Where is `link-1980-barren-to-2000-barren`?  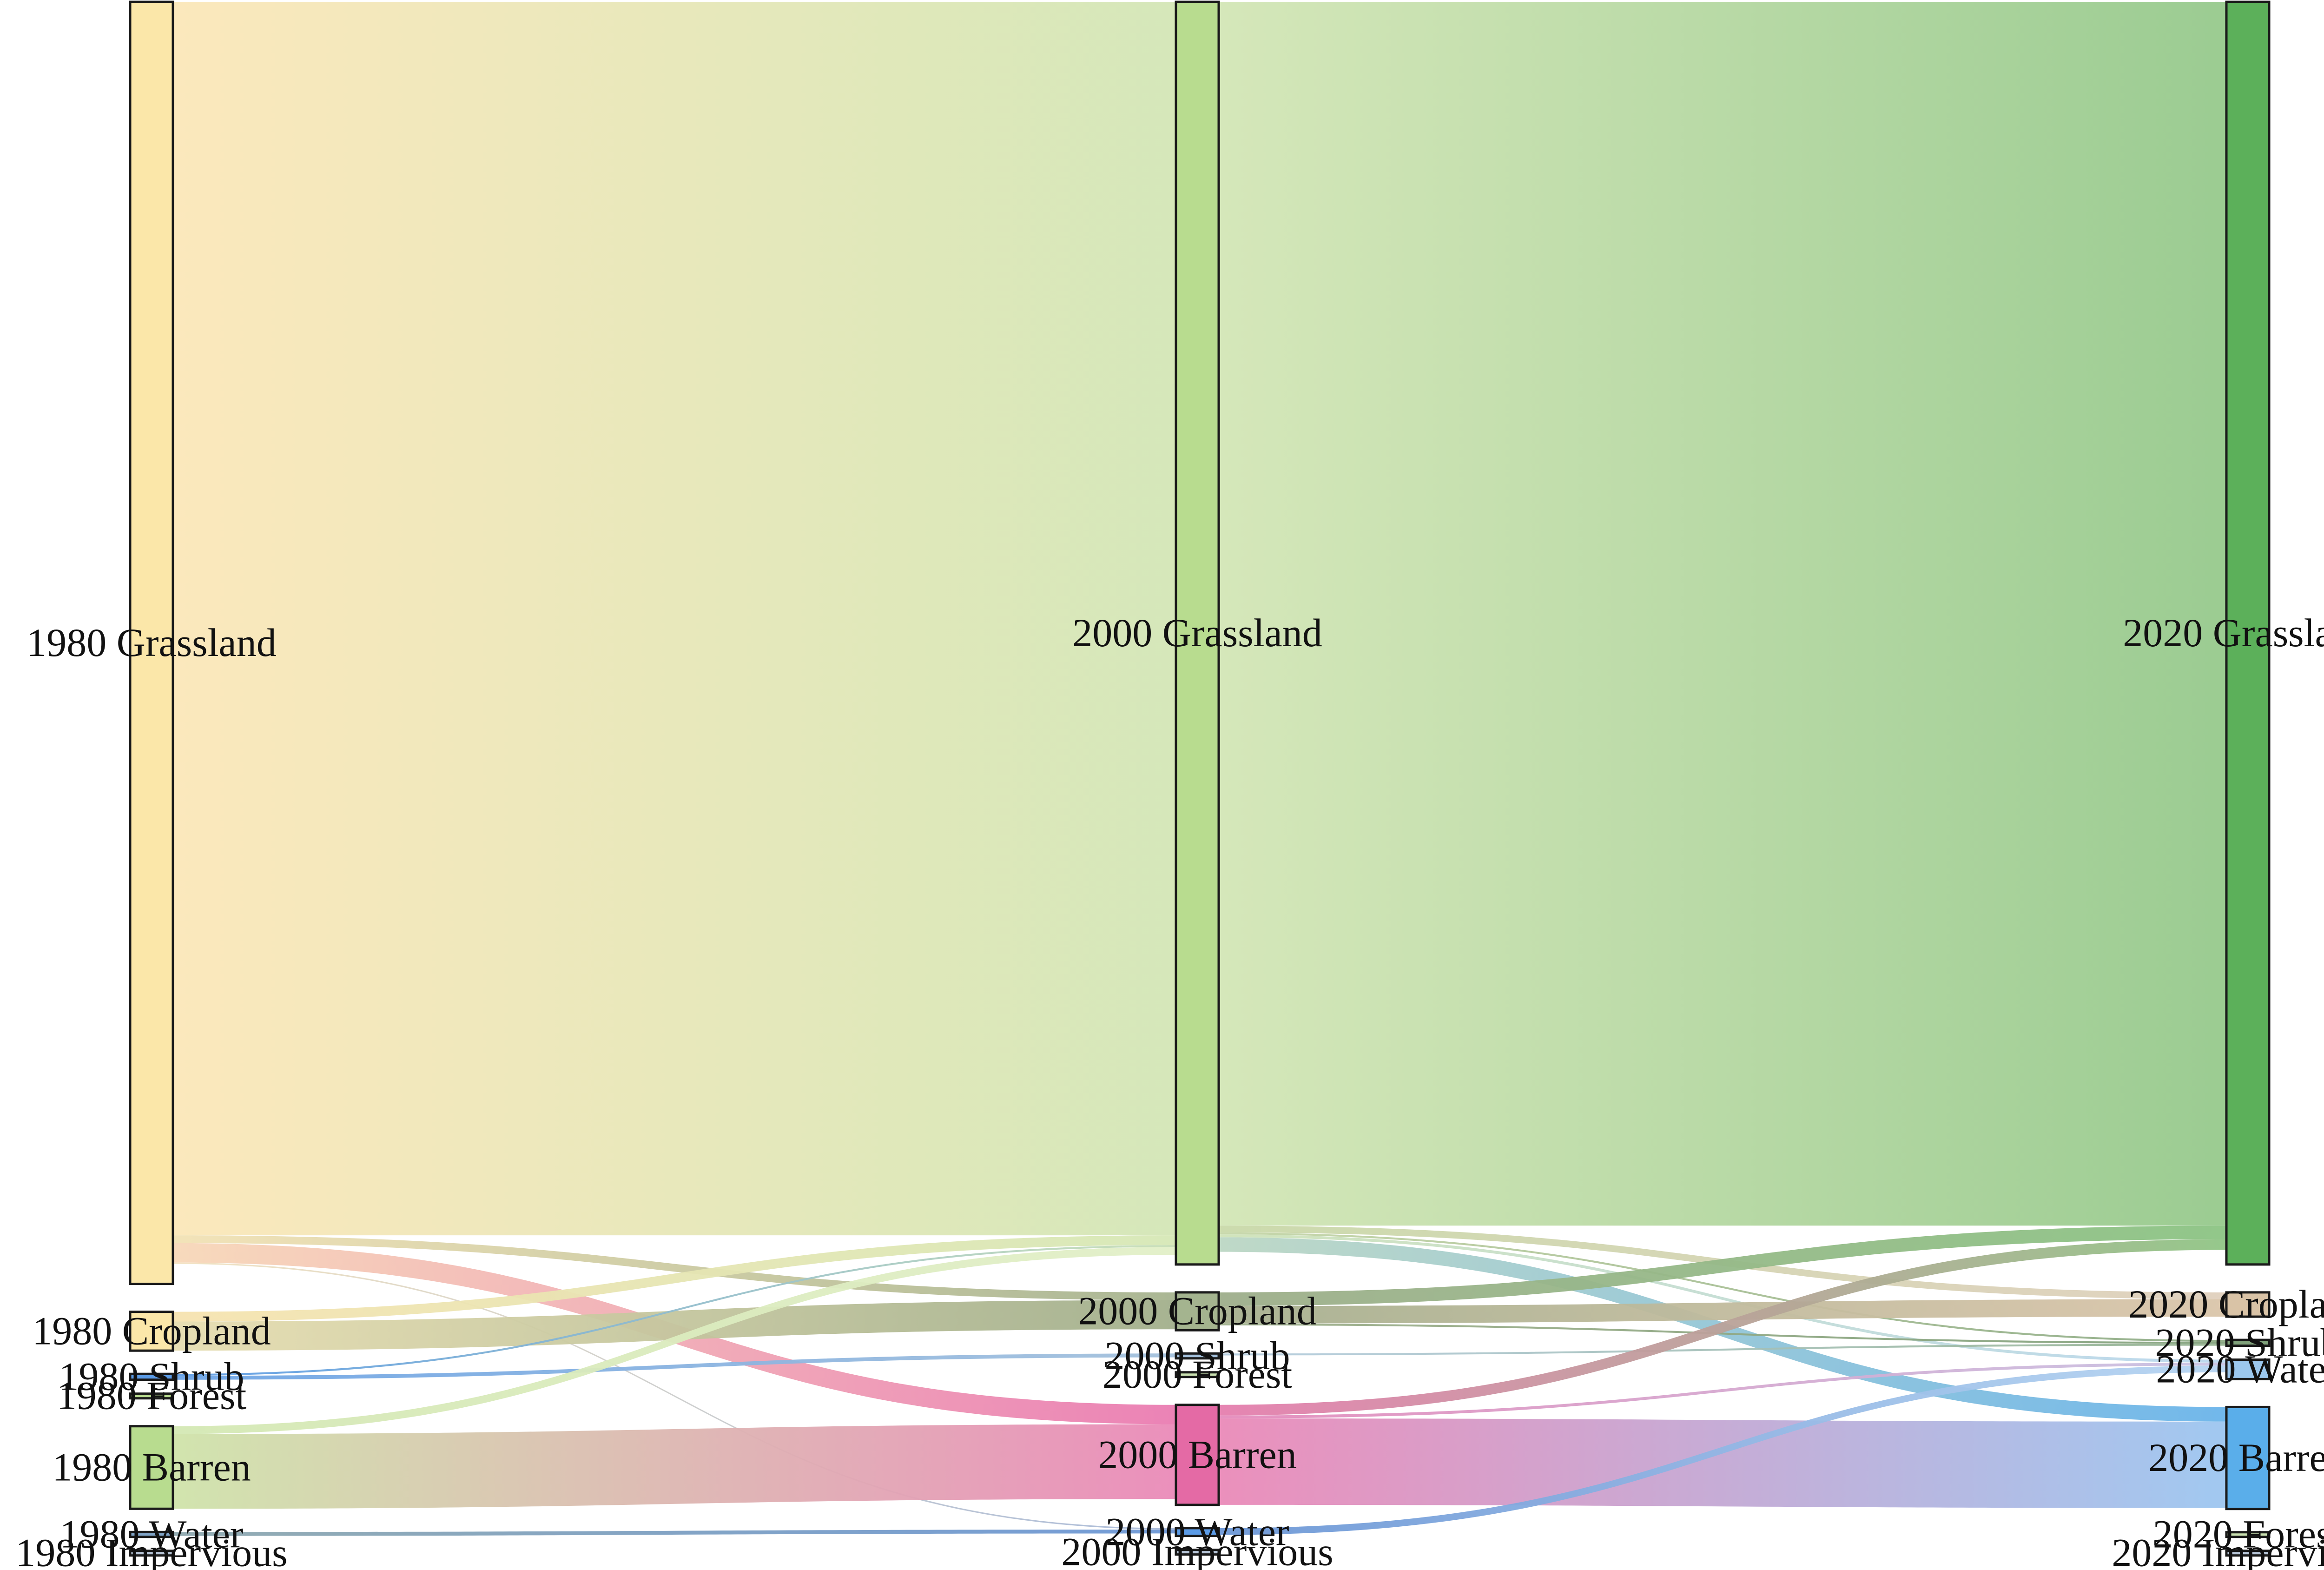
link-1980-barren-to-2000-barren is located at coordinates (674, 1467).